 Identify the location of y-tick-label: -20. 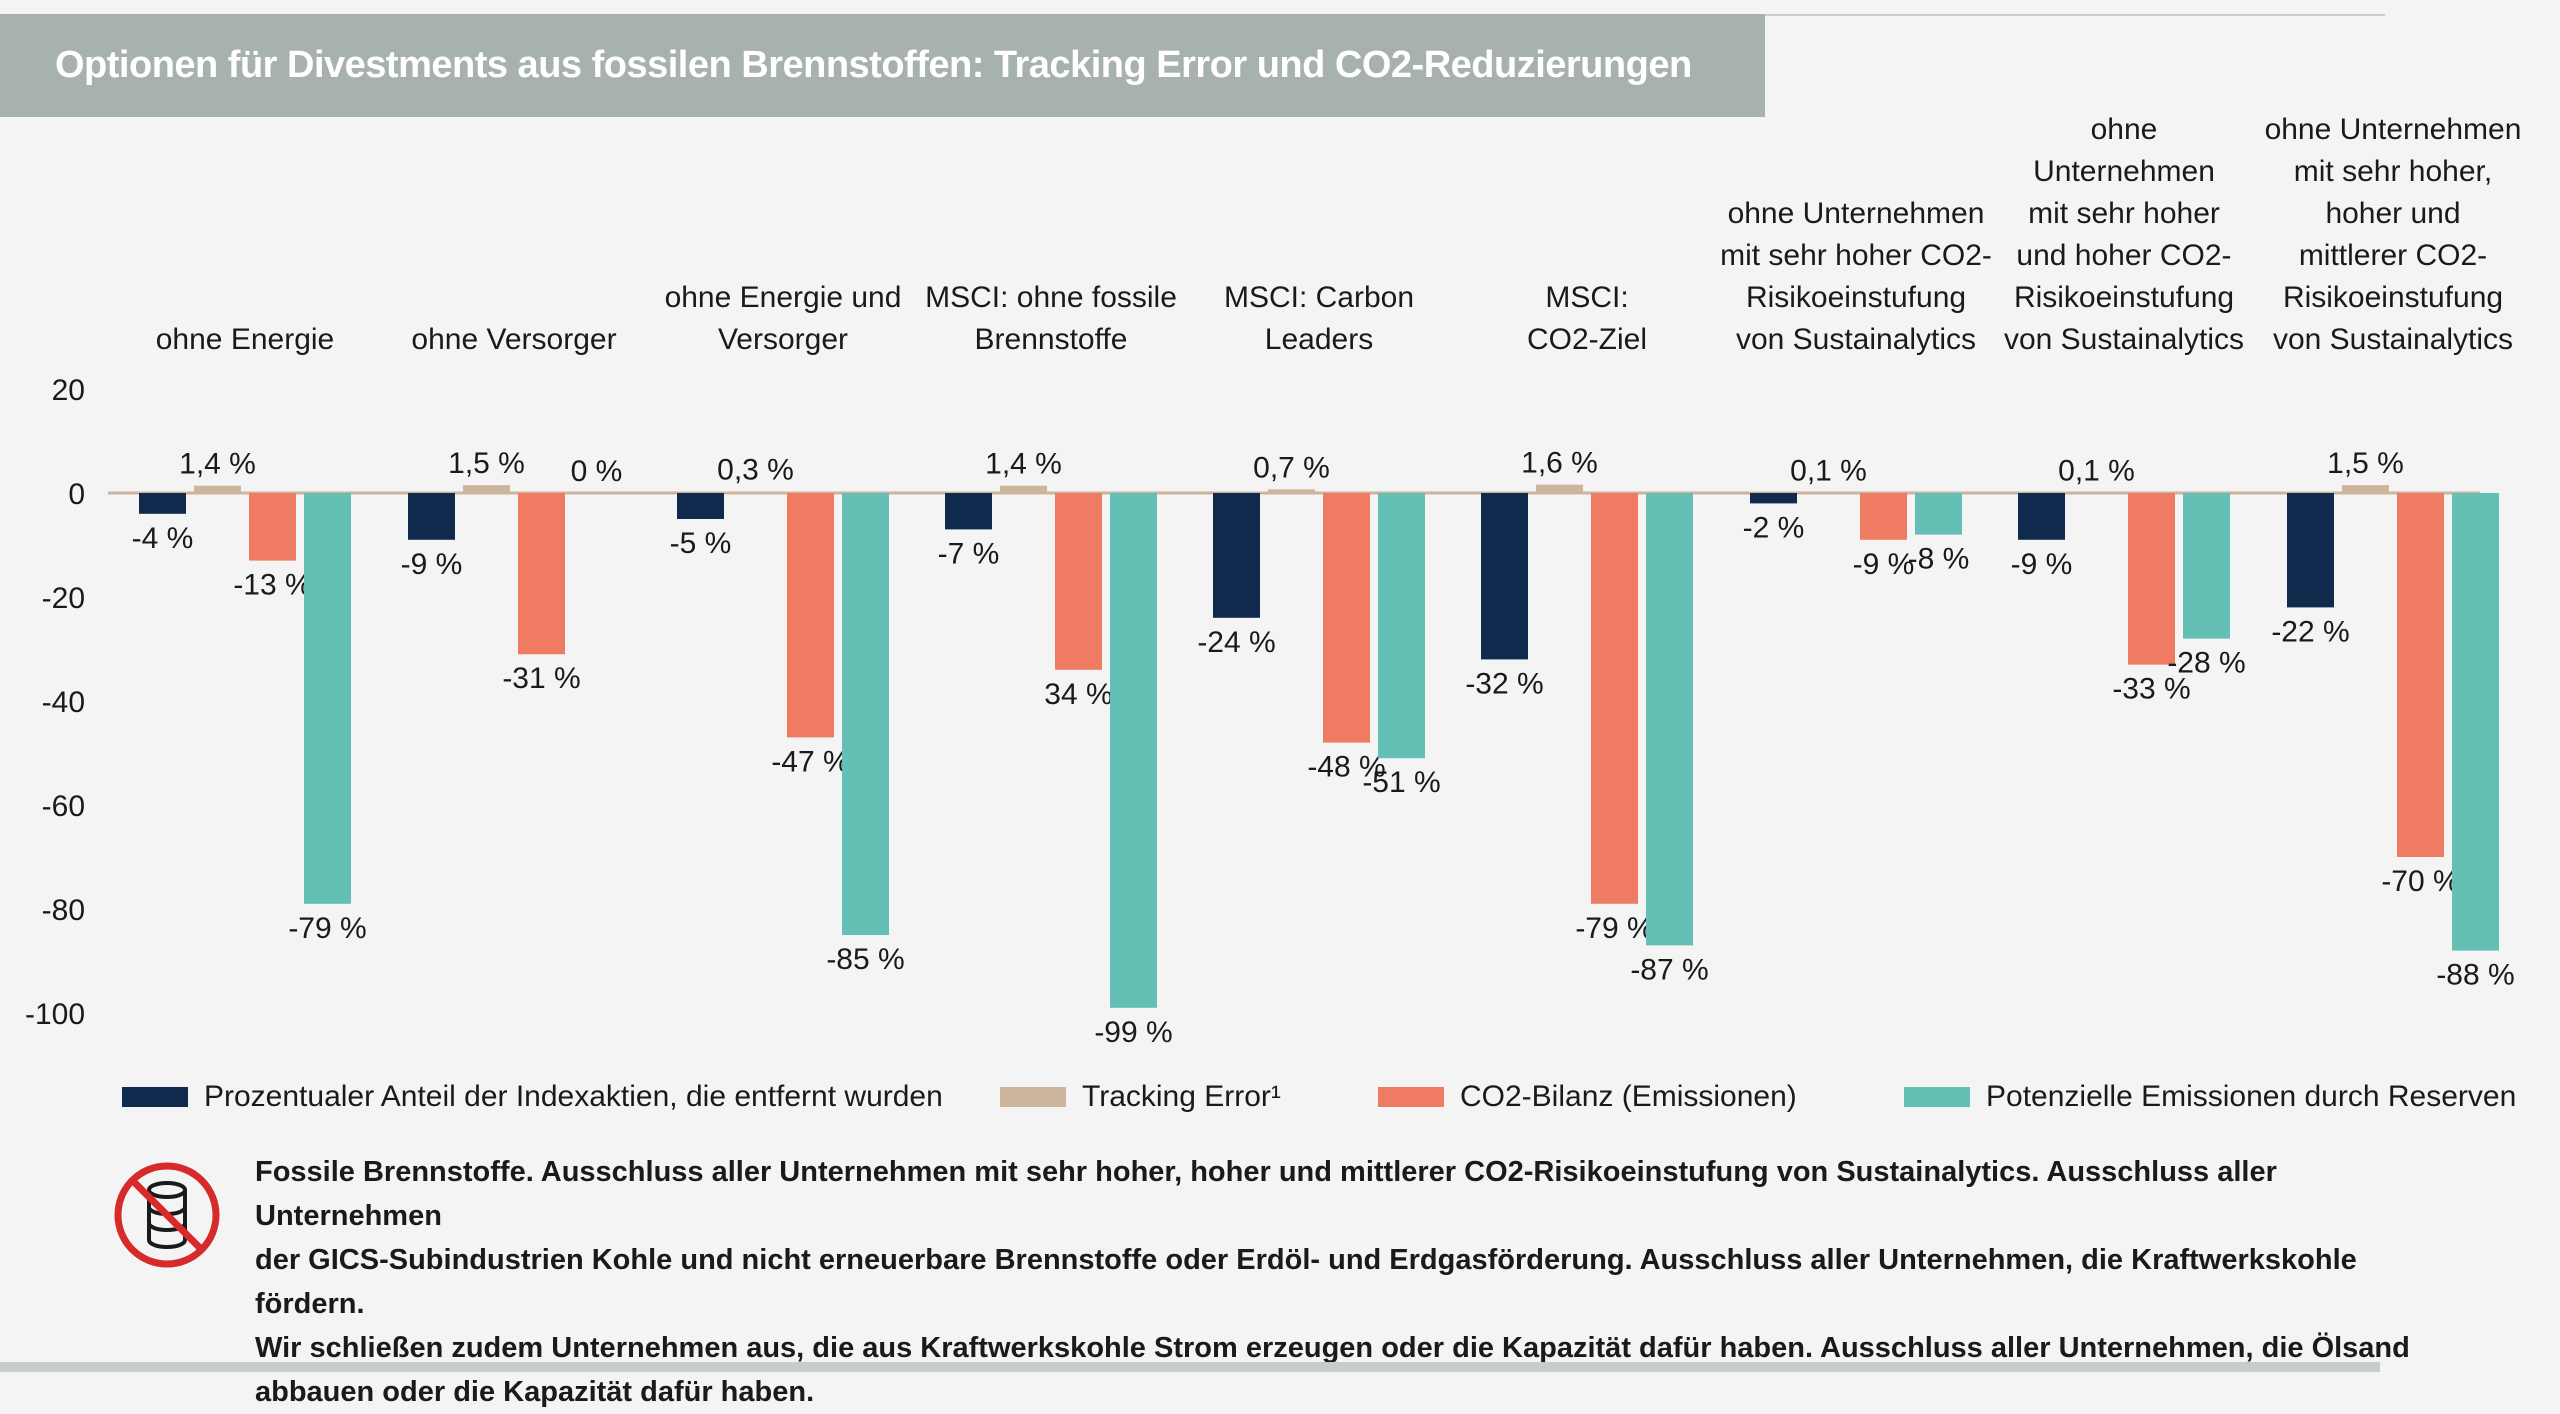
(63, 598).